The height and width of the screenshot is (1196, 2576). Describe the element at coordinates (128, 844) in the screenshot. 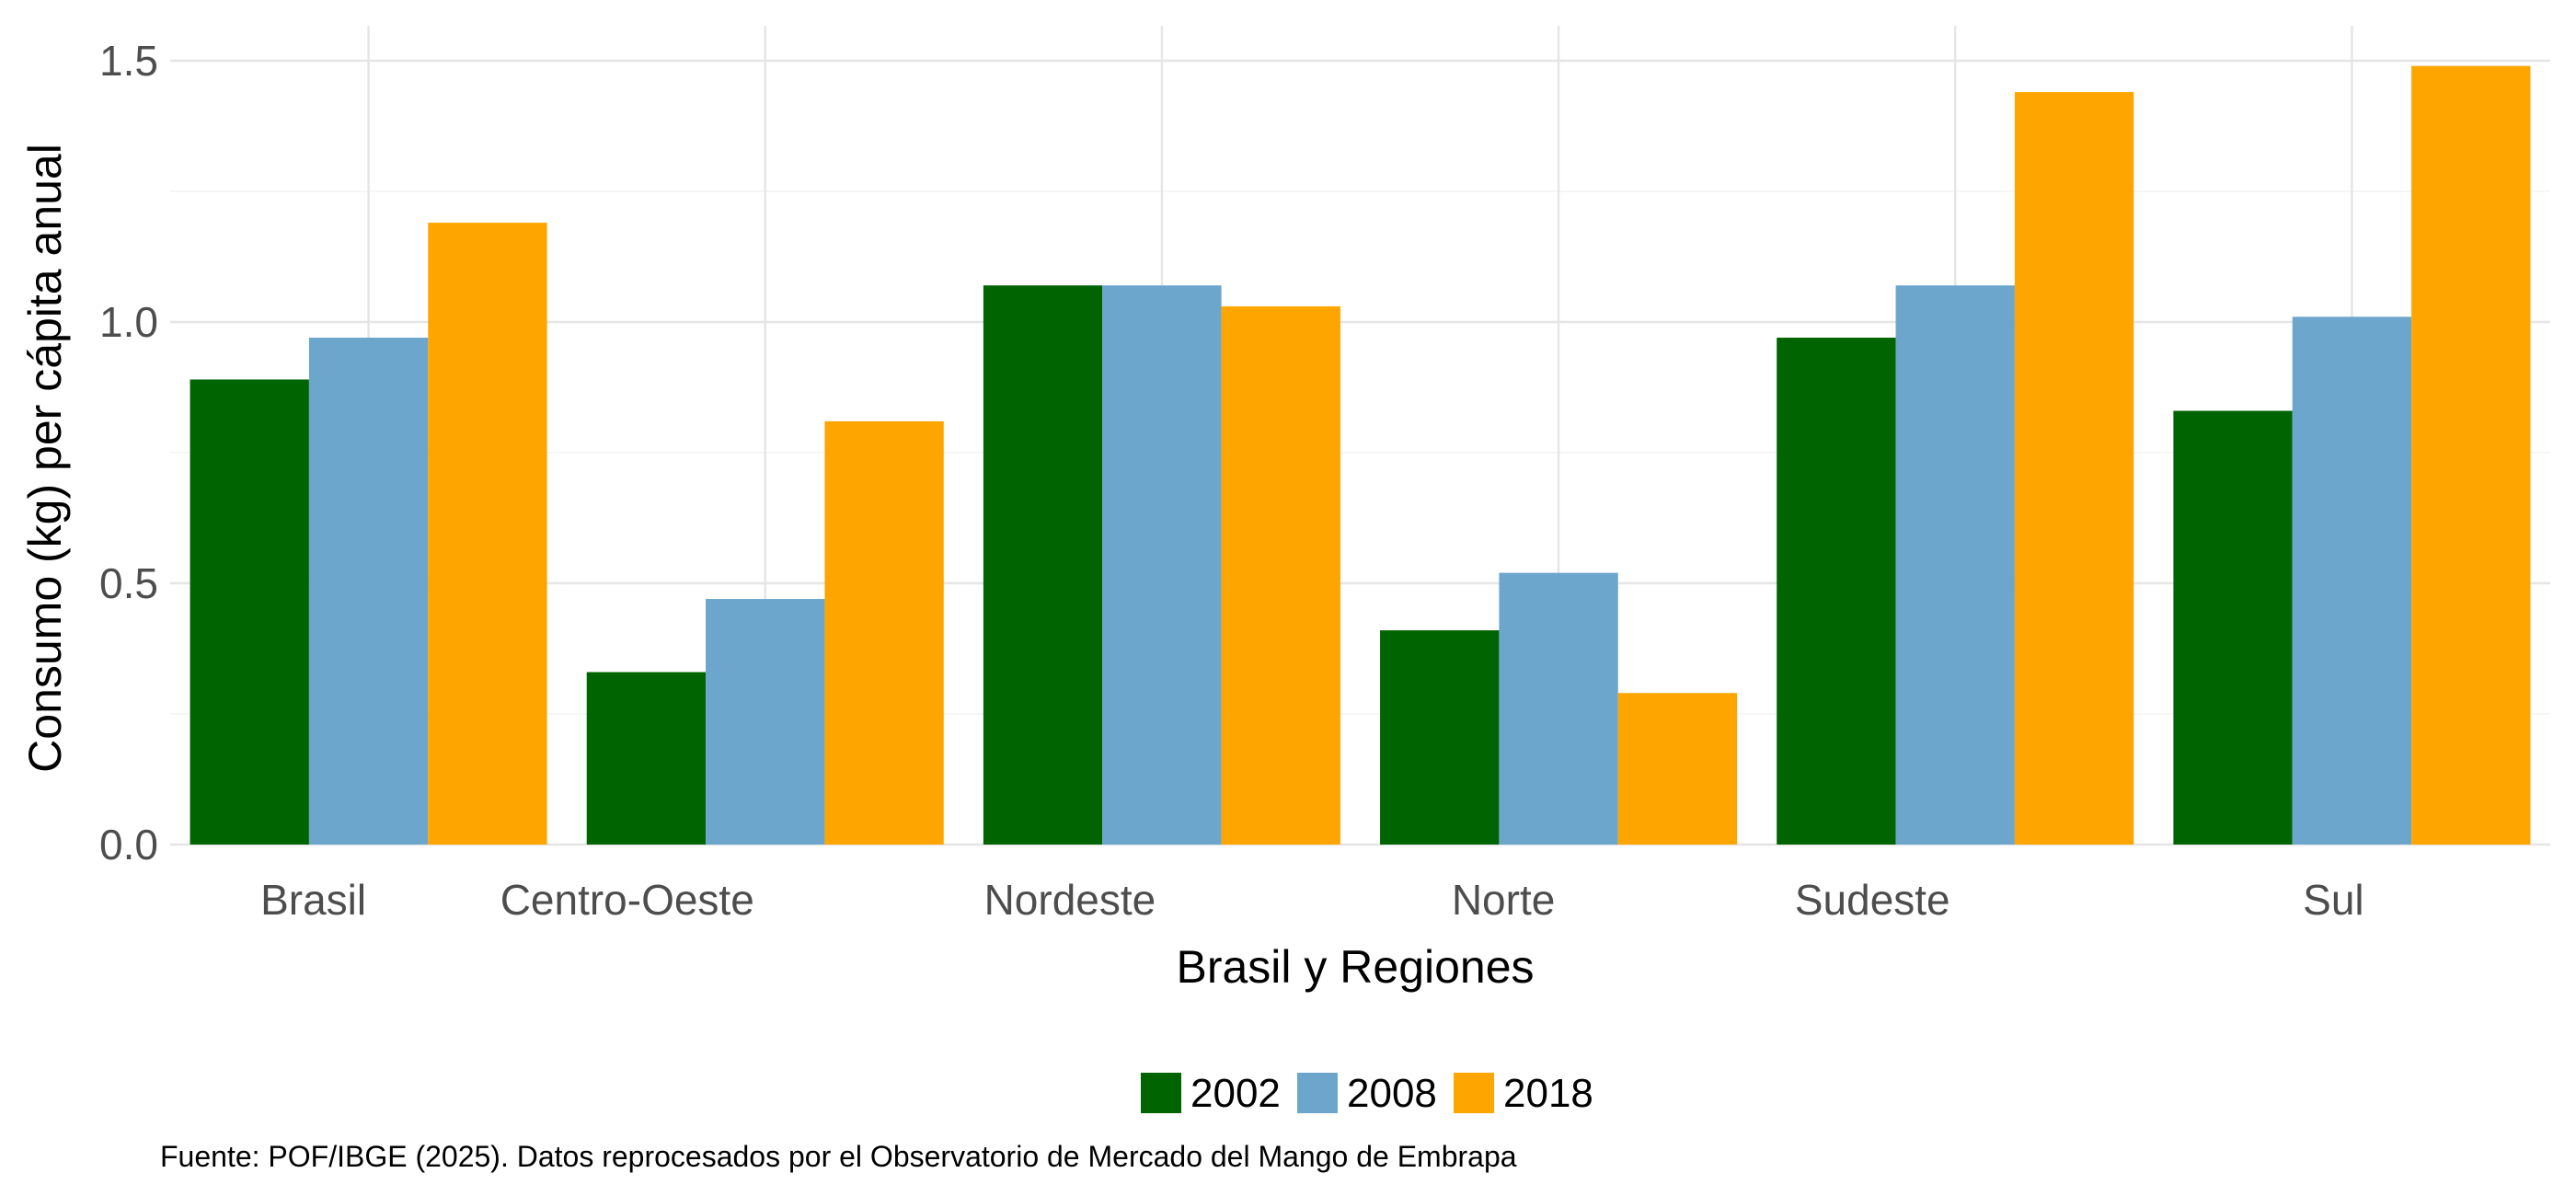

I see `y-tick-label: 0.0` at that location.